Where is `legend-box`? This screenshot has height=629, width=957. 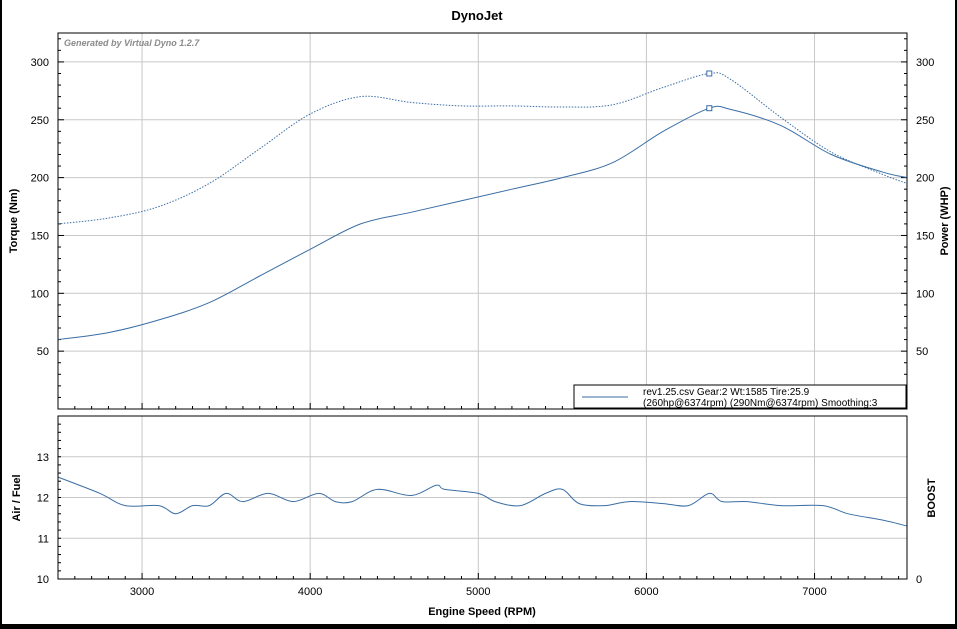
legend-box is located at coordinates (740, 396).